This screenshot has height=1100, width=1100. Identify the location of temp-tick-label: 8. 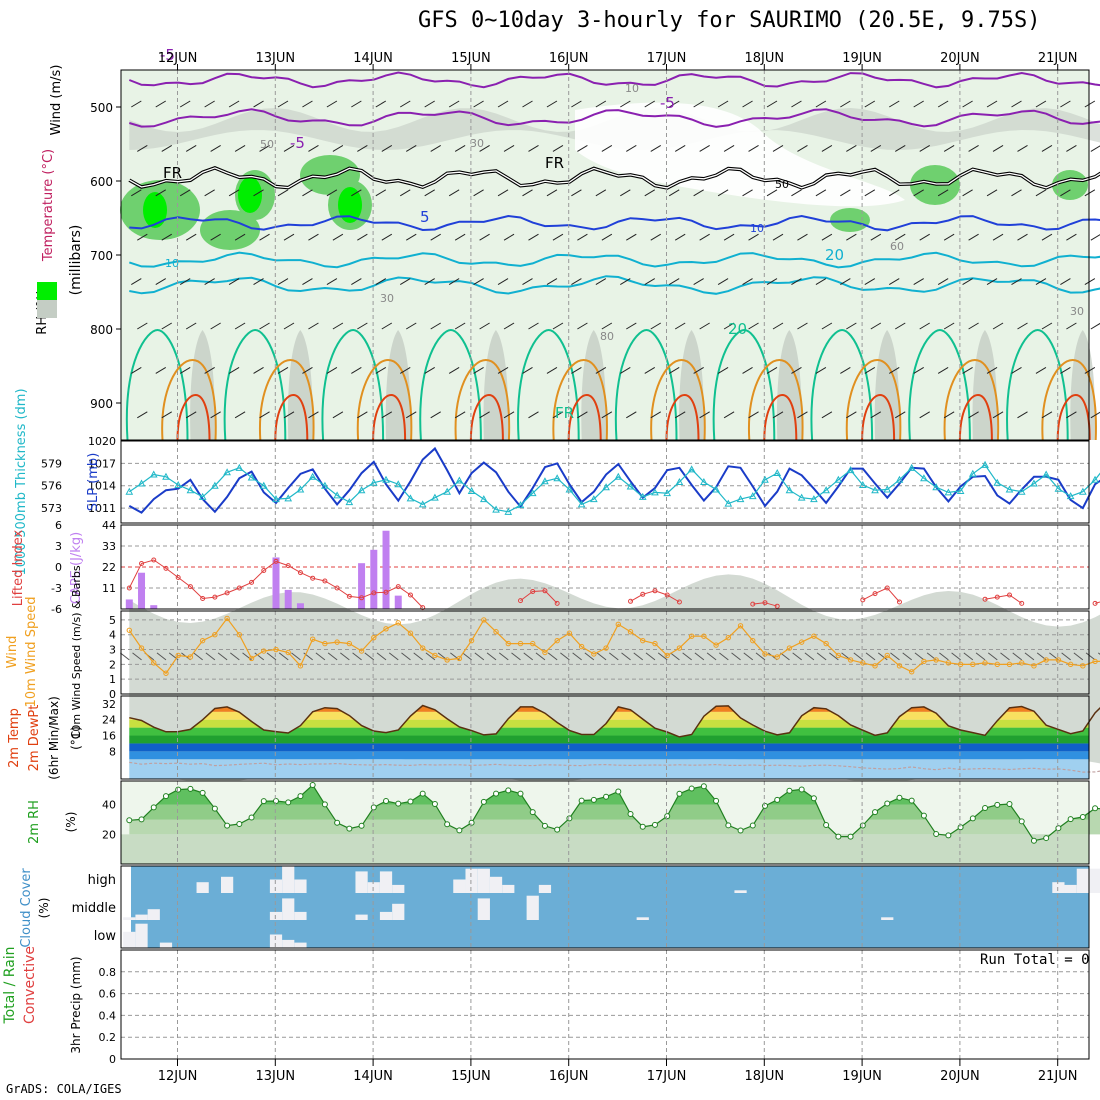
(112, 751).